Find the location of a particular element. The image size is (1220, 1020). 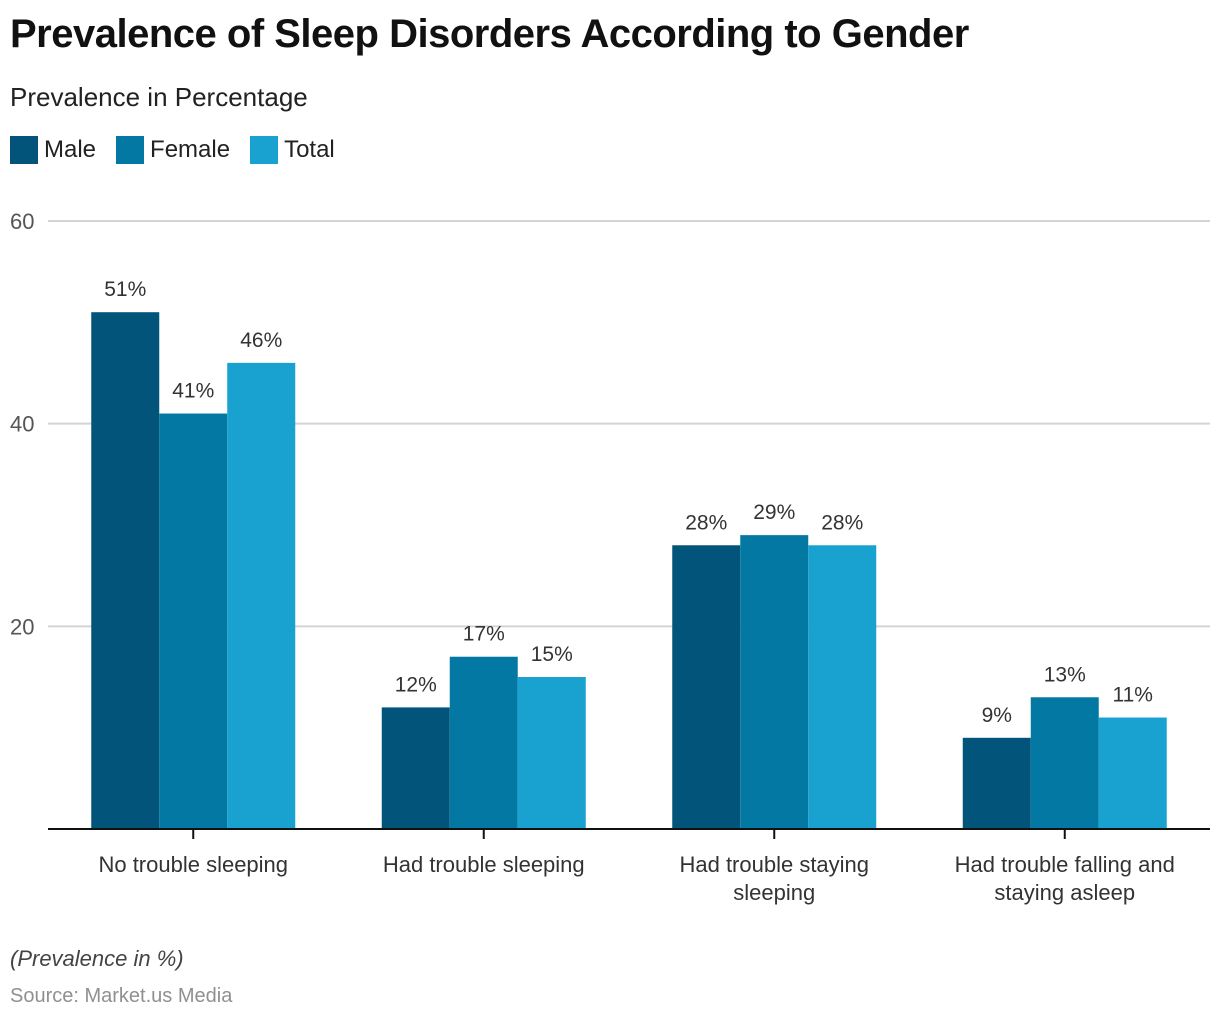

legend-item-female: Female is located at coordinates (173, 150).